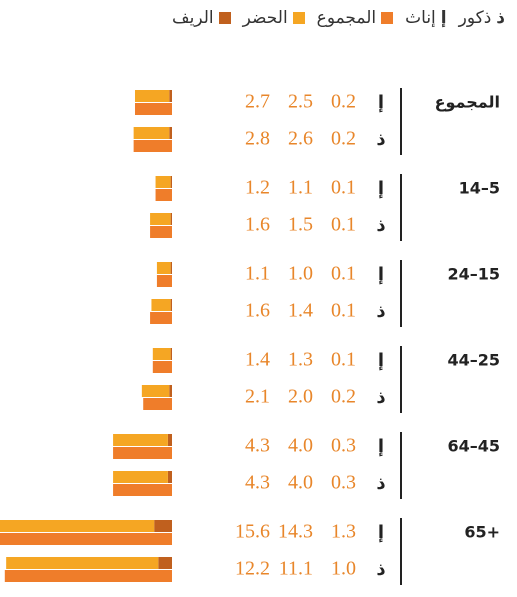  I want to click on value-label: 2.0, so click(300, 397).